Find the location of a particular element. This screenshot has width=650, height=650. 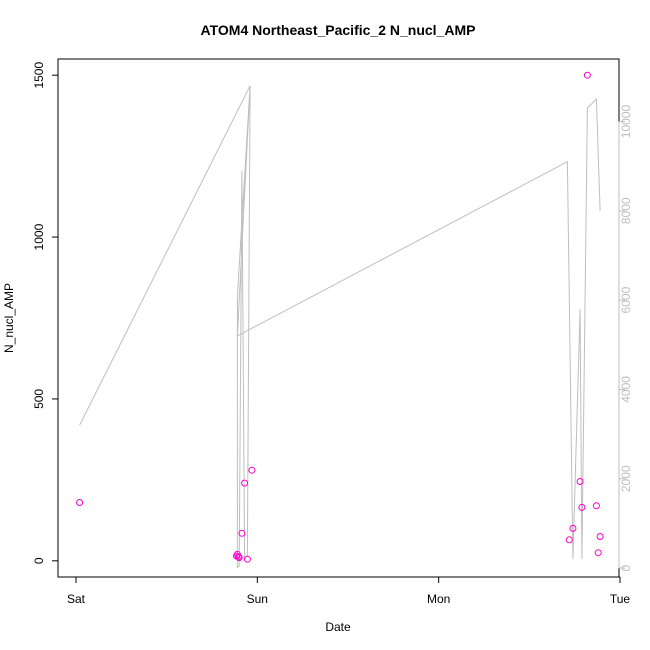

right-tick-label: 4000 is located at coordinates (626, 389).